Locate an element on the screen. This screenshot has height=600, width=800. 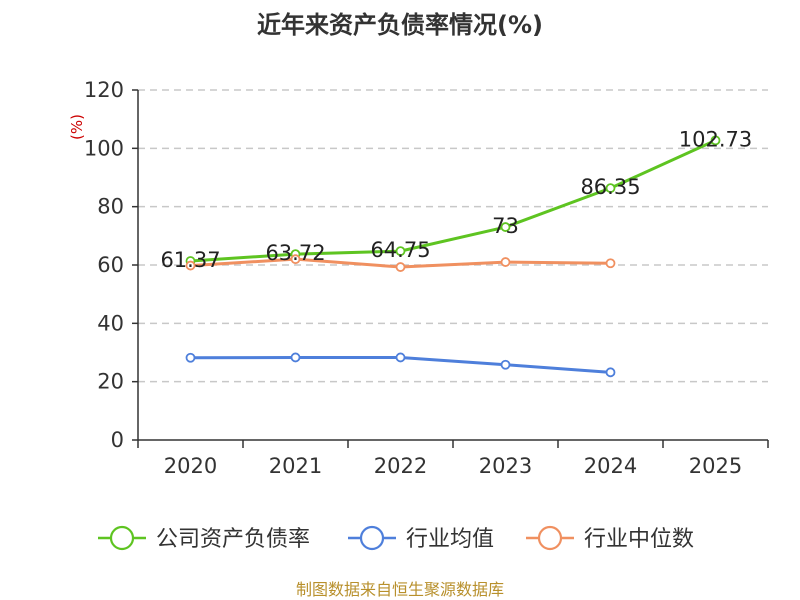
chart-title: 近年来资产负债率情况(%) is located at coordinates (400, 25).